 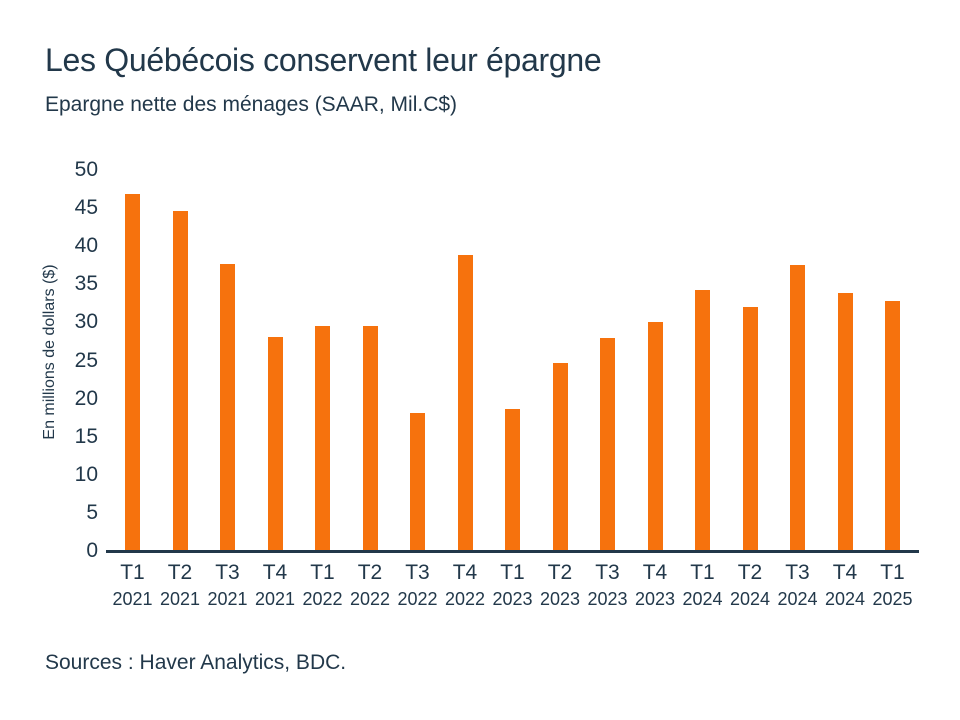 I want to click on bar-t4-2022, so click(x=465, y=402).